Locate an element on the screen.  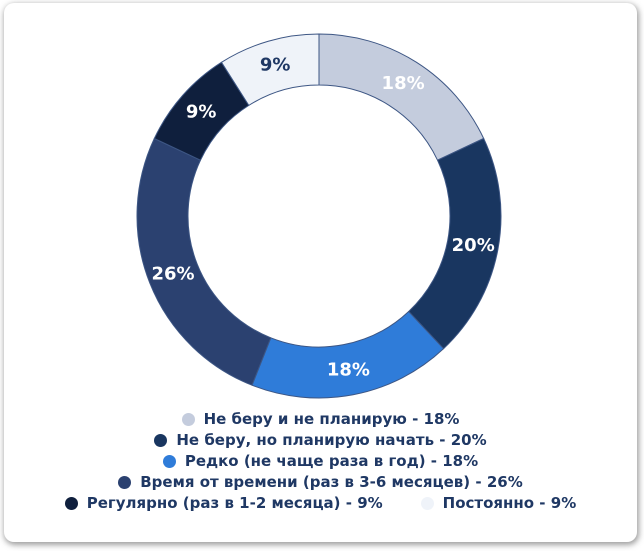
legend-item-0: Не беру и не планирую - 18% is located at coordinates (320, 419).